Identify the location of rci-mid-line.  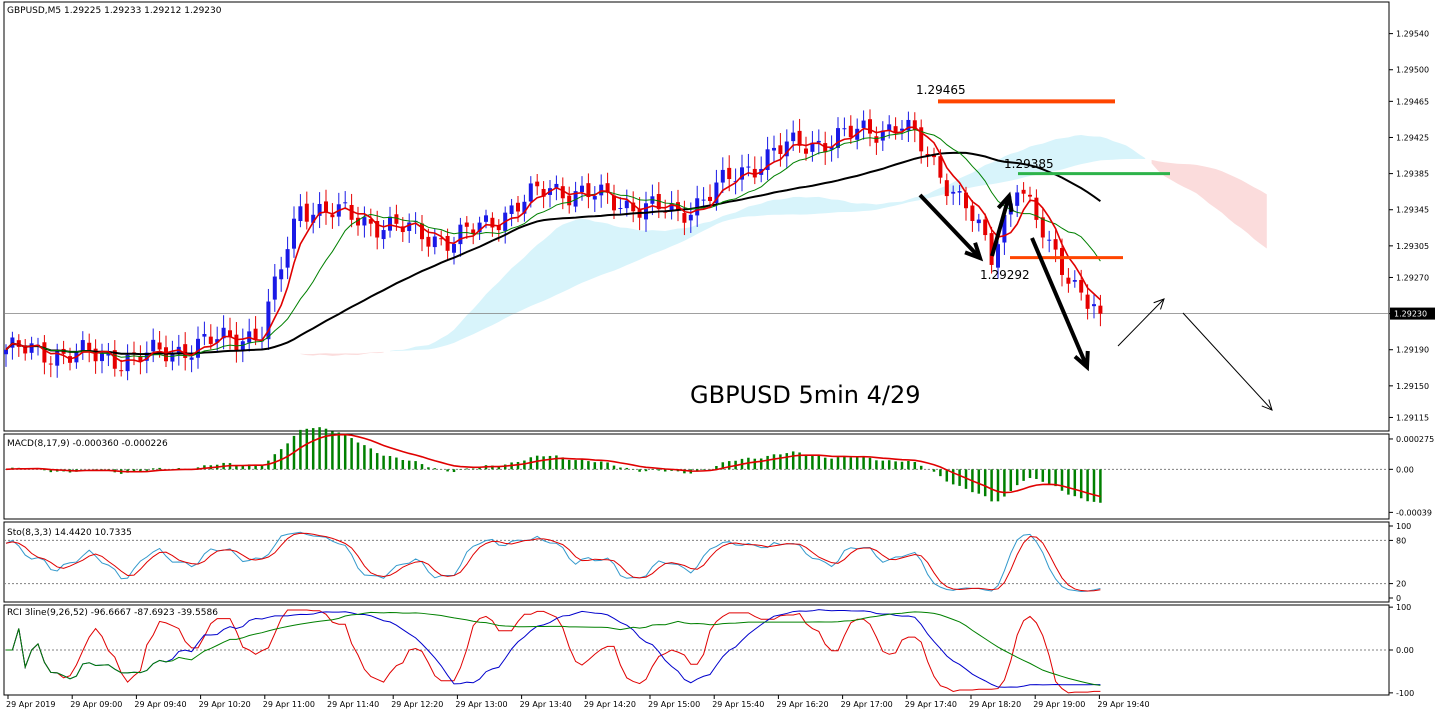
(553, 648).